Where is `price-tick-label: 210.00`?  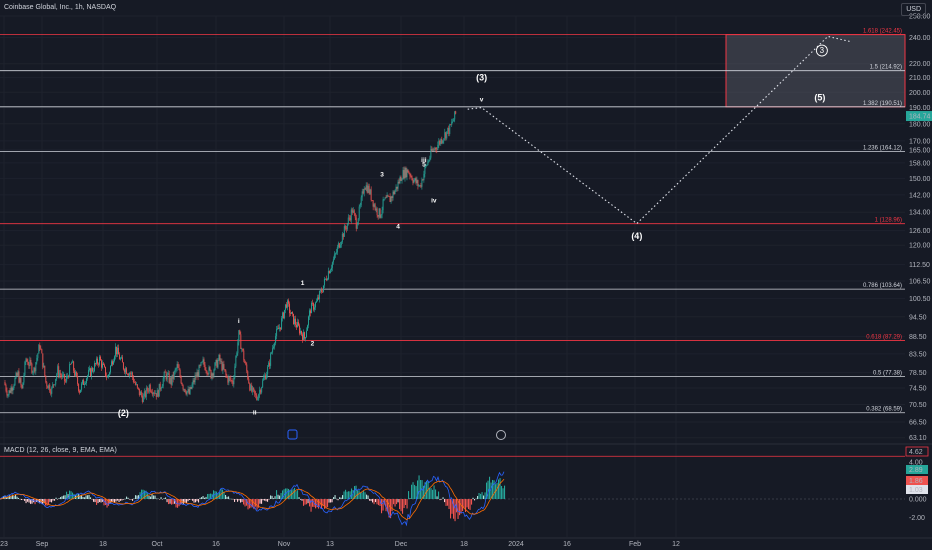
price-tick-label: 210.00 is located at coordinates (920, 78).